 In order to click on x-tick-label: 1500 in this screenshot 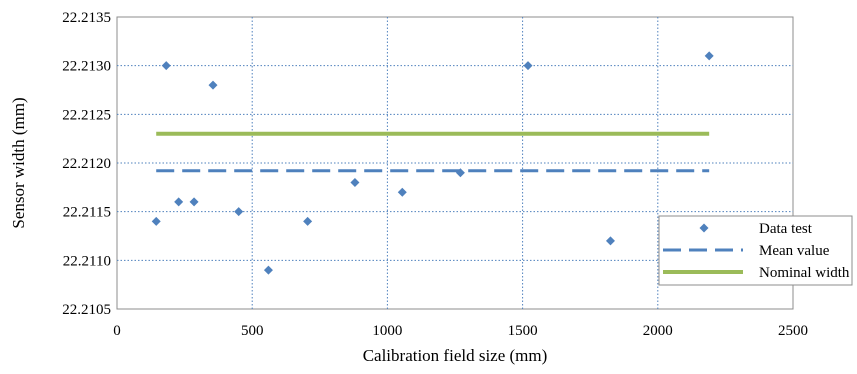, I will do `click(523, 331)`.